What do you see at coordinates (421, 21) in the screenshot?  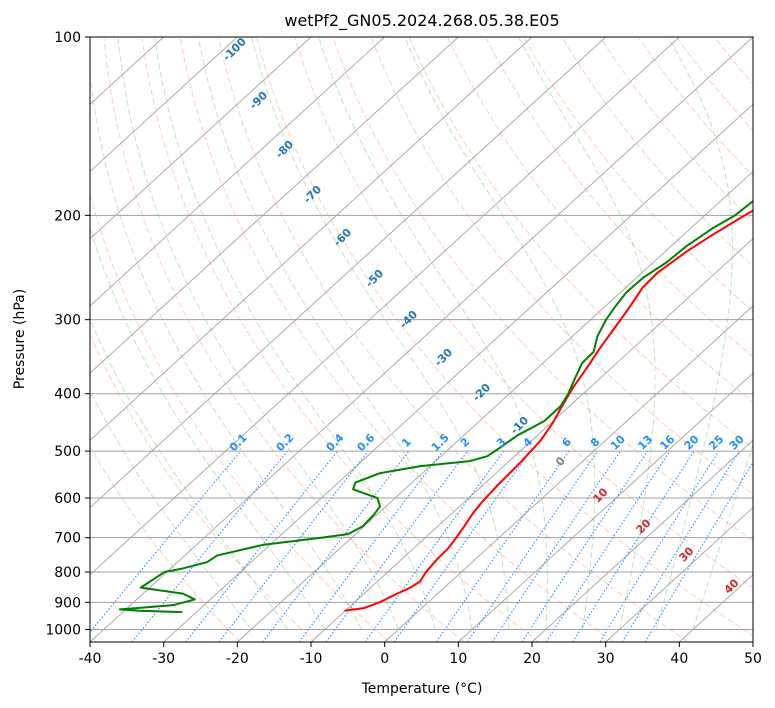 I see `chart-title: wetPf2_GN05.2024.268.05.38.E05` at bounding box center [421, 21].